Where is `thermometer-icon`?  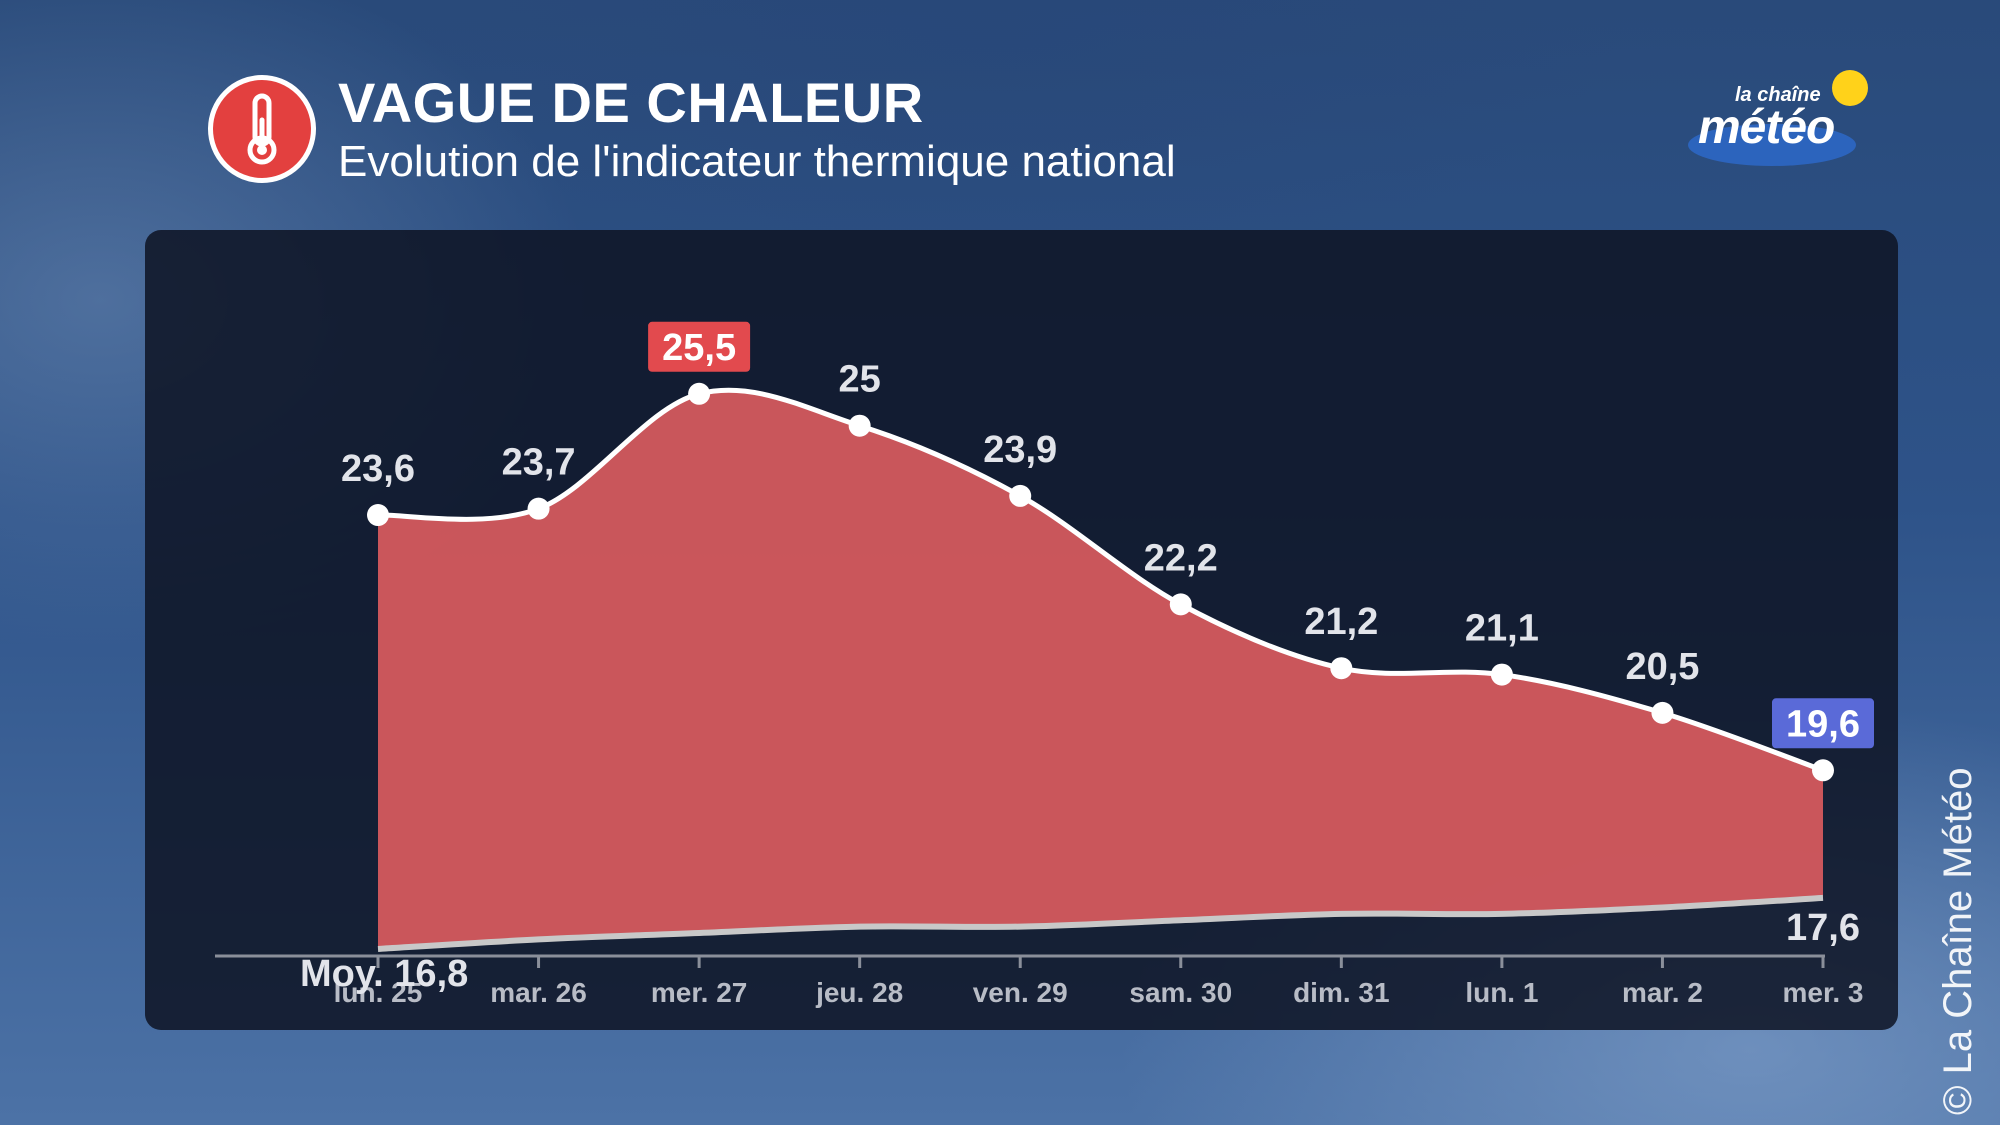
thermometer-icon is located at coordinates (262, 129).